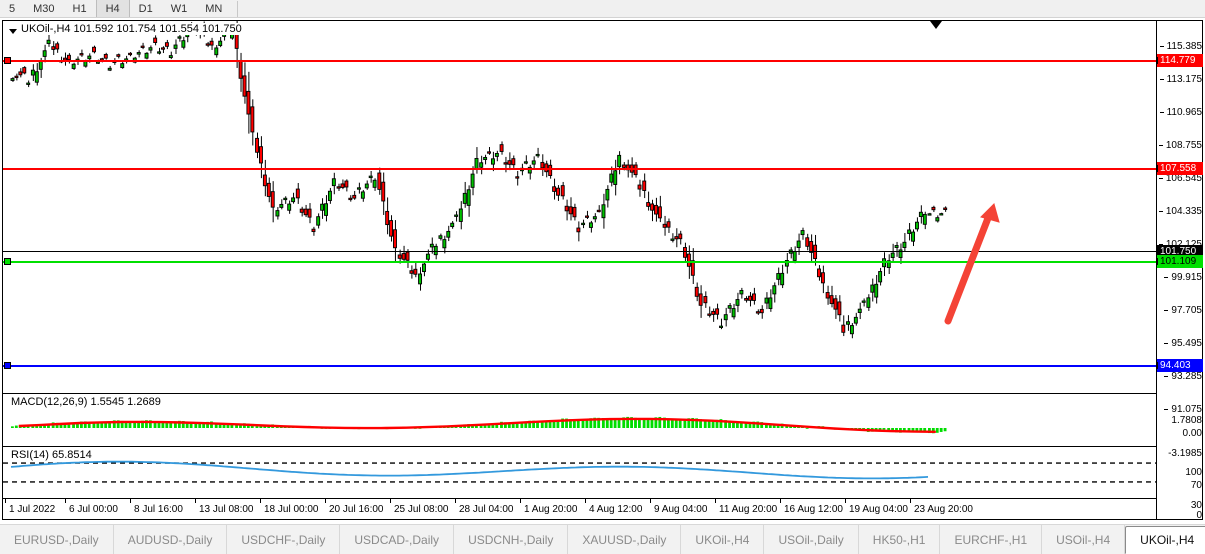  What do you see at coordinates (579, 262) in the screenshot?
I see `support-line` at bounding box center [579, 262].